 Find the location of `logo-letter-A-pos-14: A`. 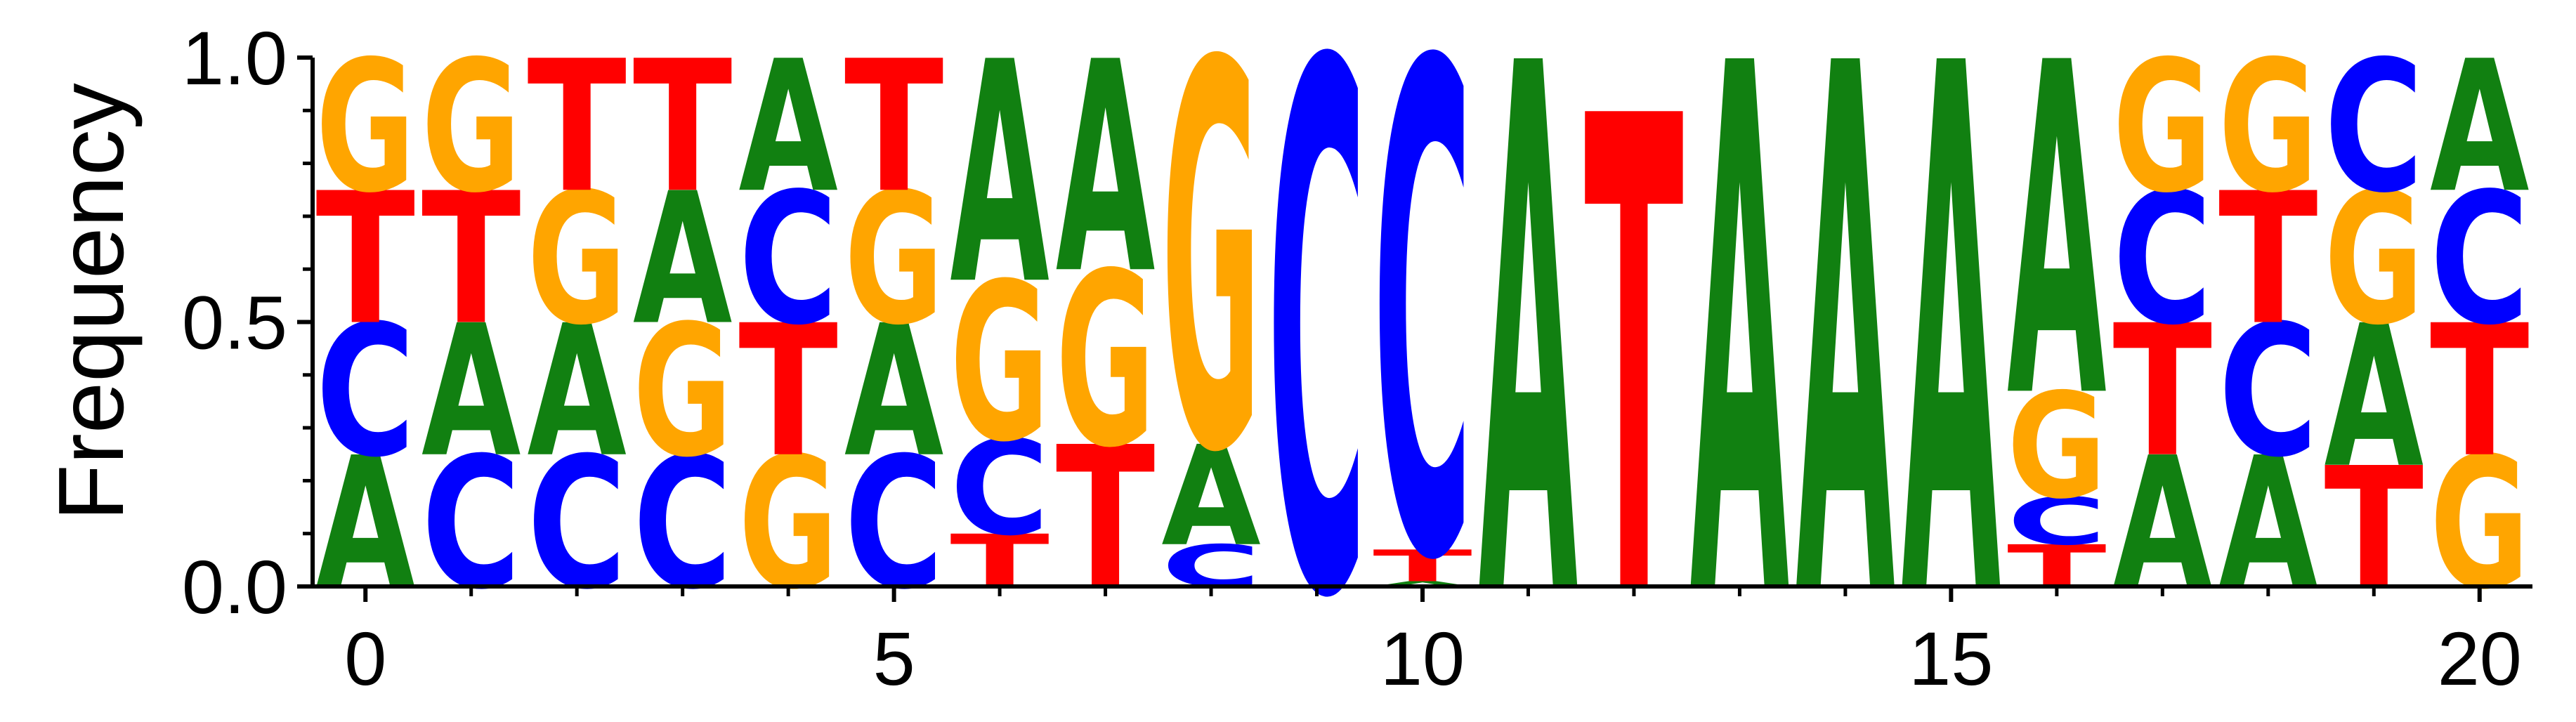

logo-letter-A-pos-14: A is located at coordinates (1846, 361).